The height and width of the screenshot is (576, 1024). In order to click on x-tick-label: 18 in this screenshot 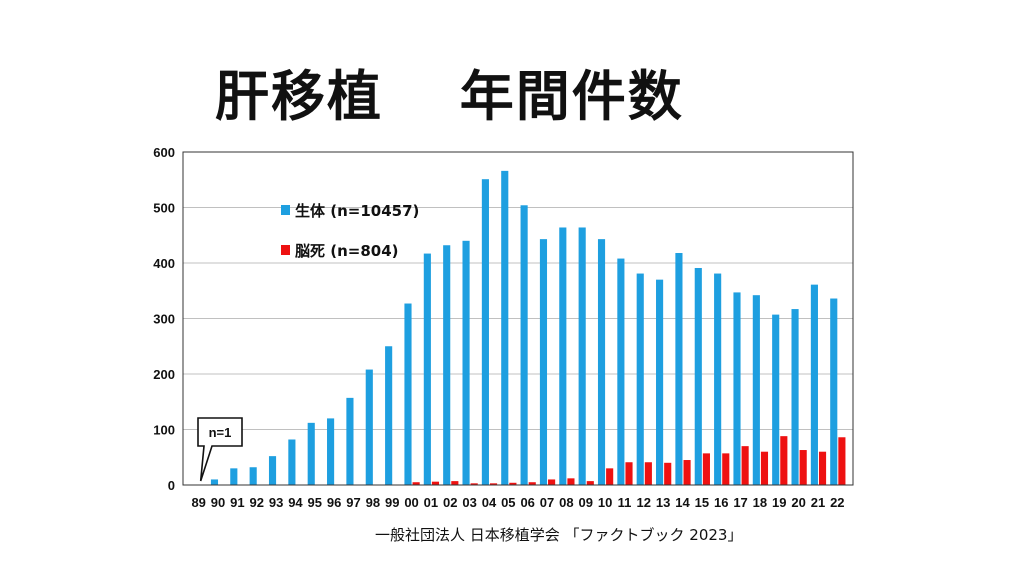, I will do `click(760, 502)`.